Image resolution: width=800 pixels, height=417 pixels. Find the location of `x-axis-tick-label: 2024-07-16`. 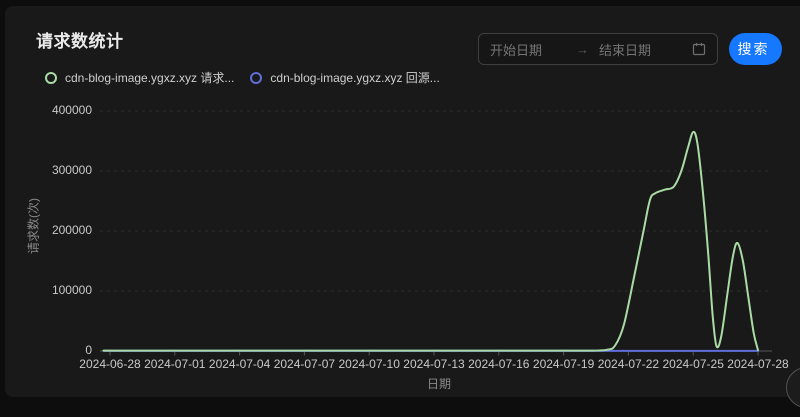

x-axis-tick-label: 2024-07-16 is located at coordinates (499, 364).